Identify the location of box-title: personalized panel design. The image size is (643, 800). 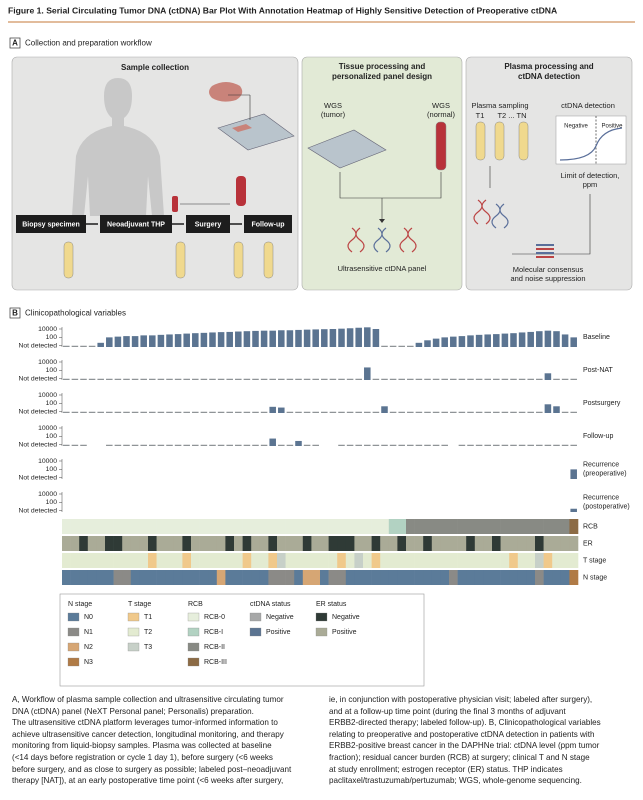
(382, 76).